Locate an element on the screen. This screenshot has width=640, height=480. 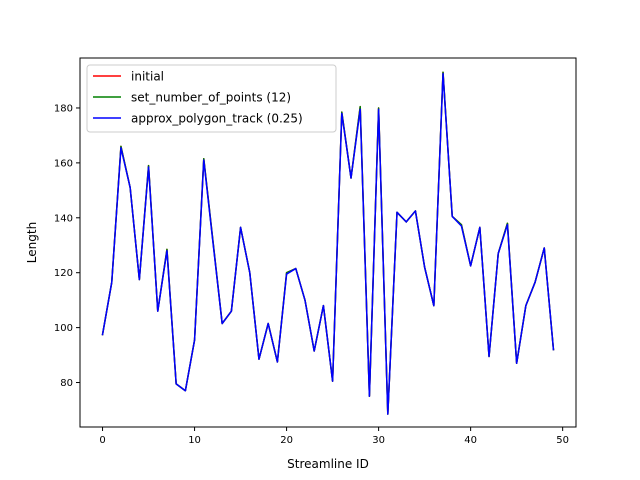
legend-label-initial: initial is located at coordinates (147, 77).